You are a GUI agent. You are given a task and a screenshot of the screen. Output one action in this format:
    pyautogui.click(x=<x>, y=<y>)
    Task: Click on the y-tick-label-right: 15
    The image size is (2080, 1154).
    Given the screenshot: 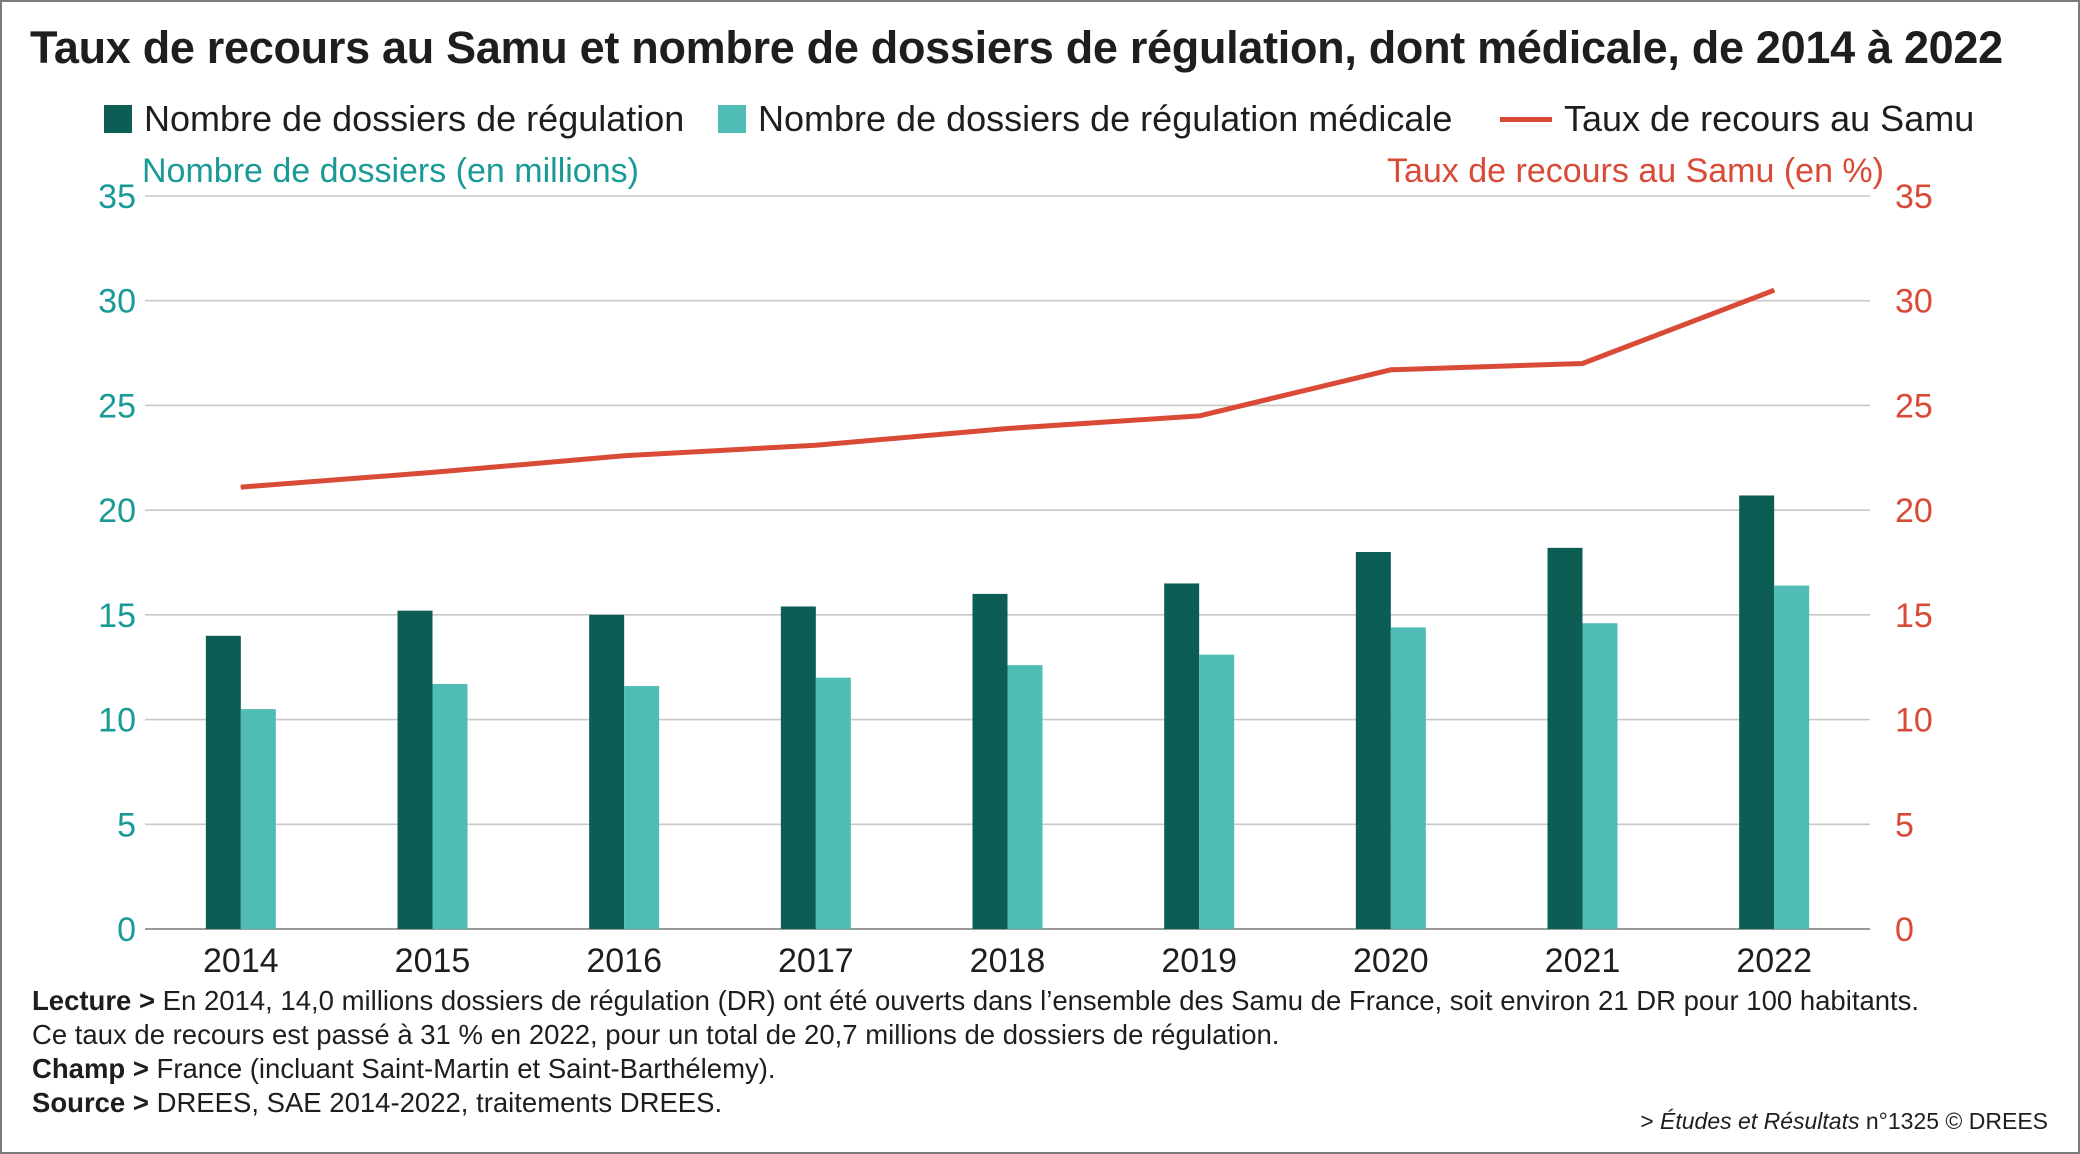 What is the action you would take?
    pyautogui.click(x=1914, y=616)
    